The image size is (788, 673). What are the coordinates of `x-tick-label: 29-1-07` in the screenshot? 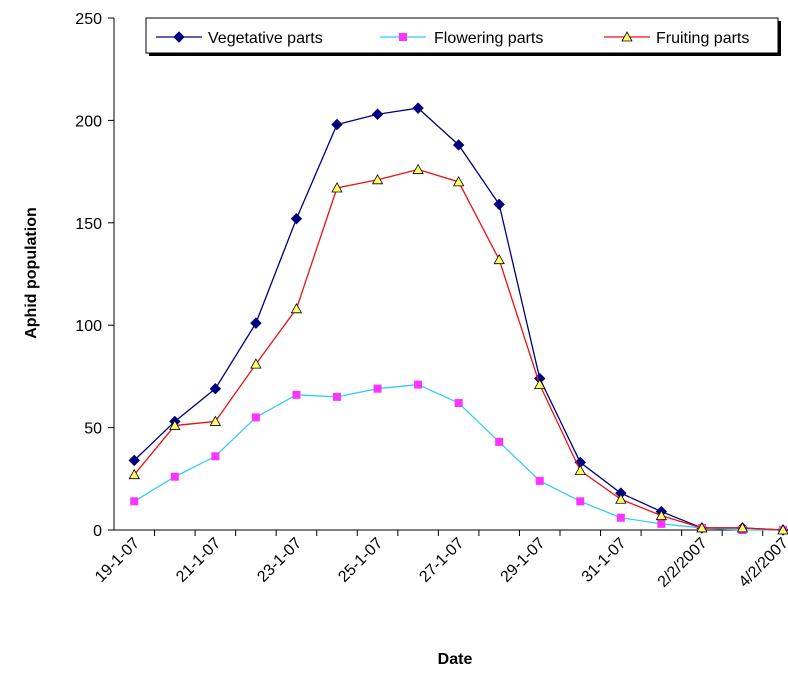 It's located at (523, 560).